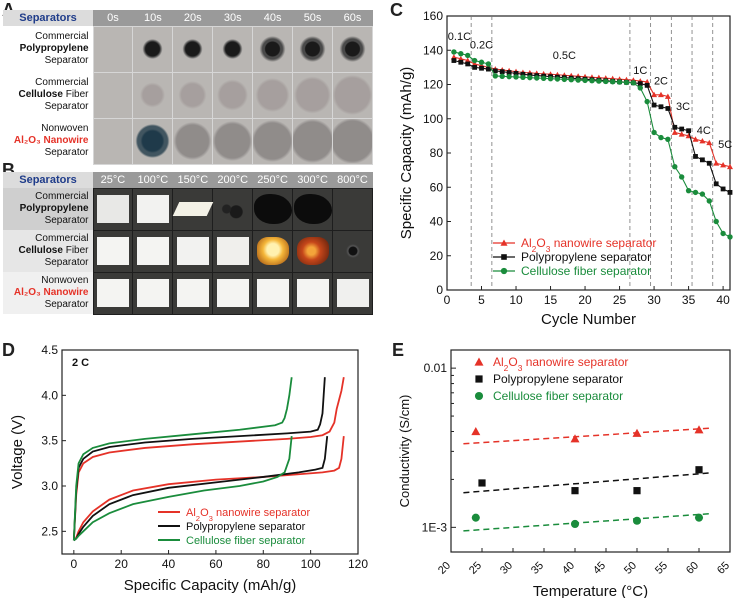  Describe the element at coordinates (558, 396) in the screenshot. I see `legend-label: Cellulose fiber separator` at that location.